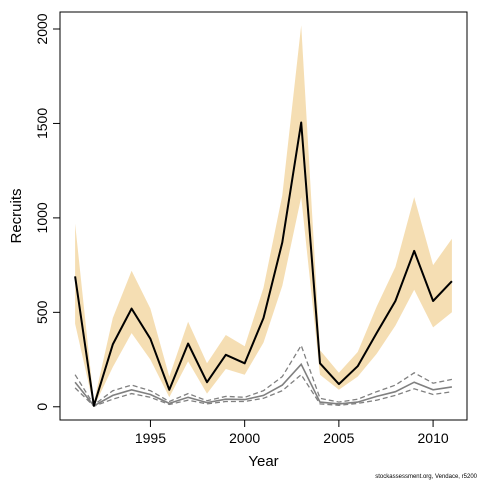 The width and height of the screenshot is (480, 480). Describe the element at coordinates (42, 312) in the screenshot. I see `y-tick-label: 500` at that location.